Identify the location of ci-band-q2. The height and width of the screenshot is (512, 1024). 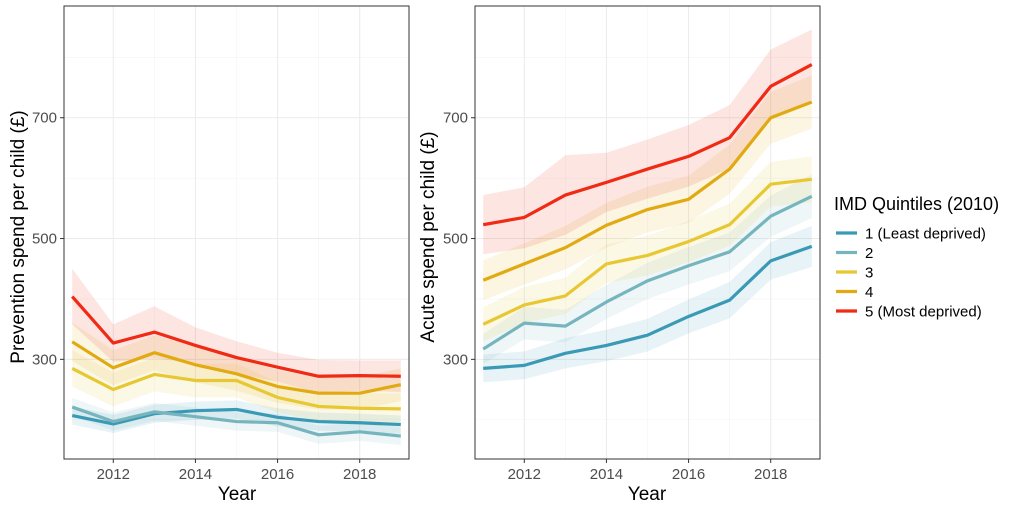
(647, 269).